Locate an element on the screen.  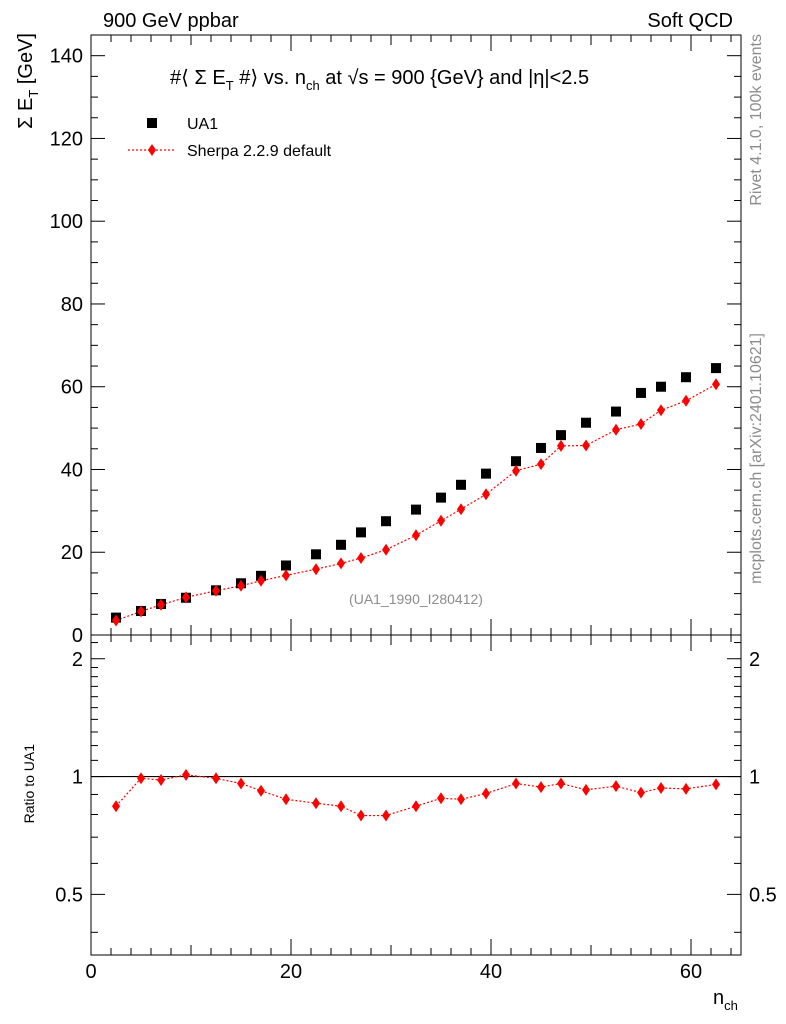
main-y-tick-label: 120 is located at coordinates (66, 139).